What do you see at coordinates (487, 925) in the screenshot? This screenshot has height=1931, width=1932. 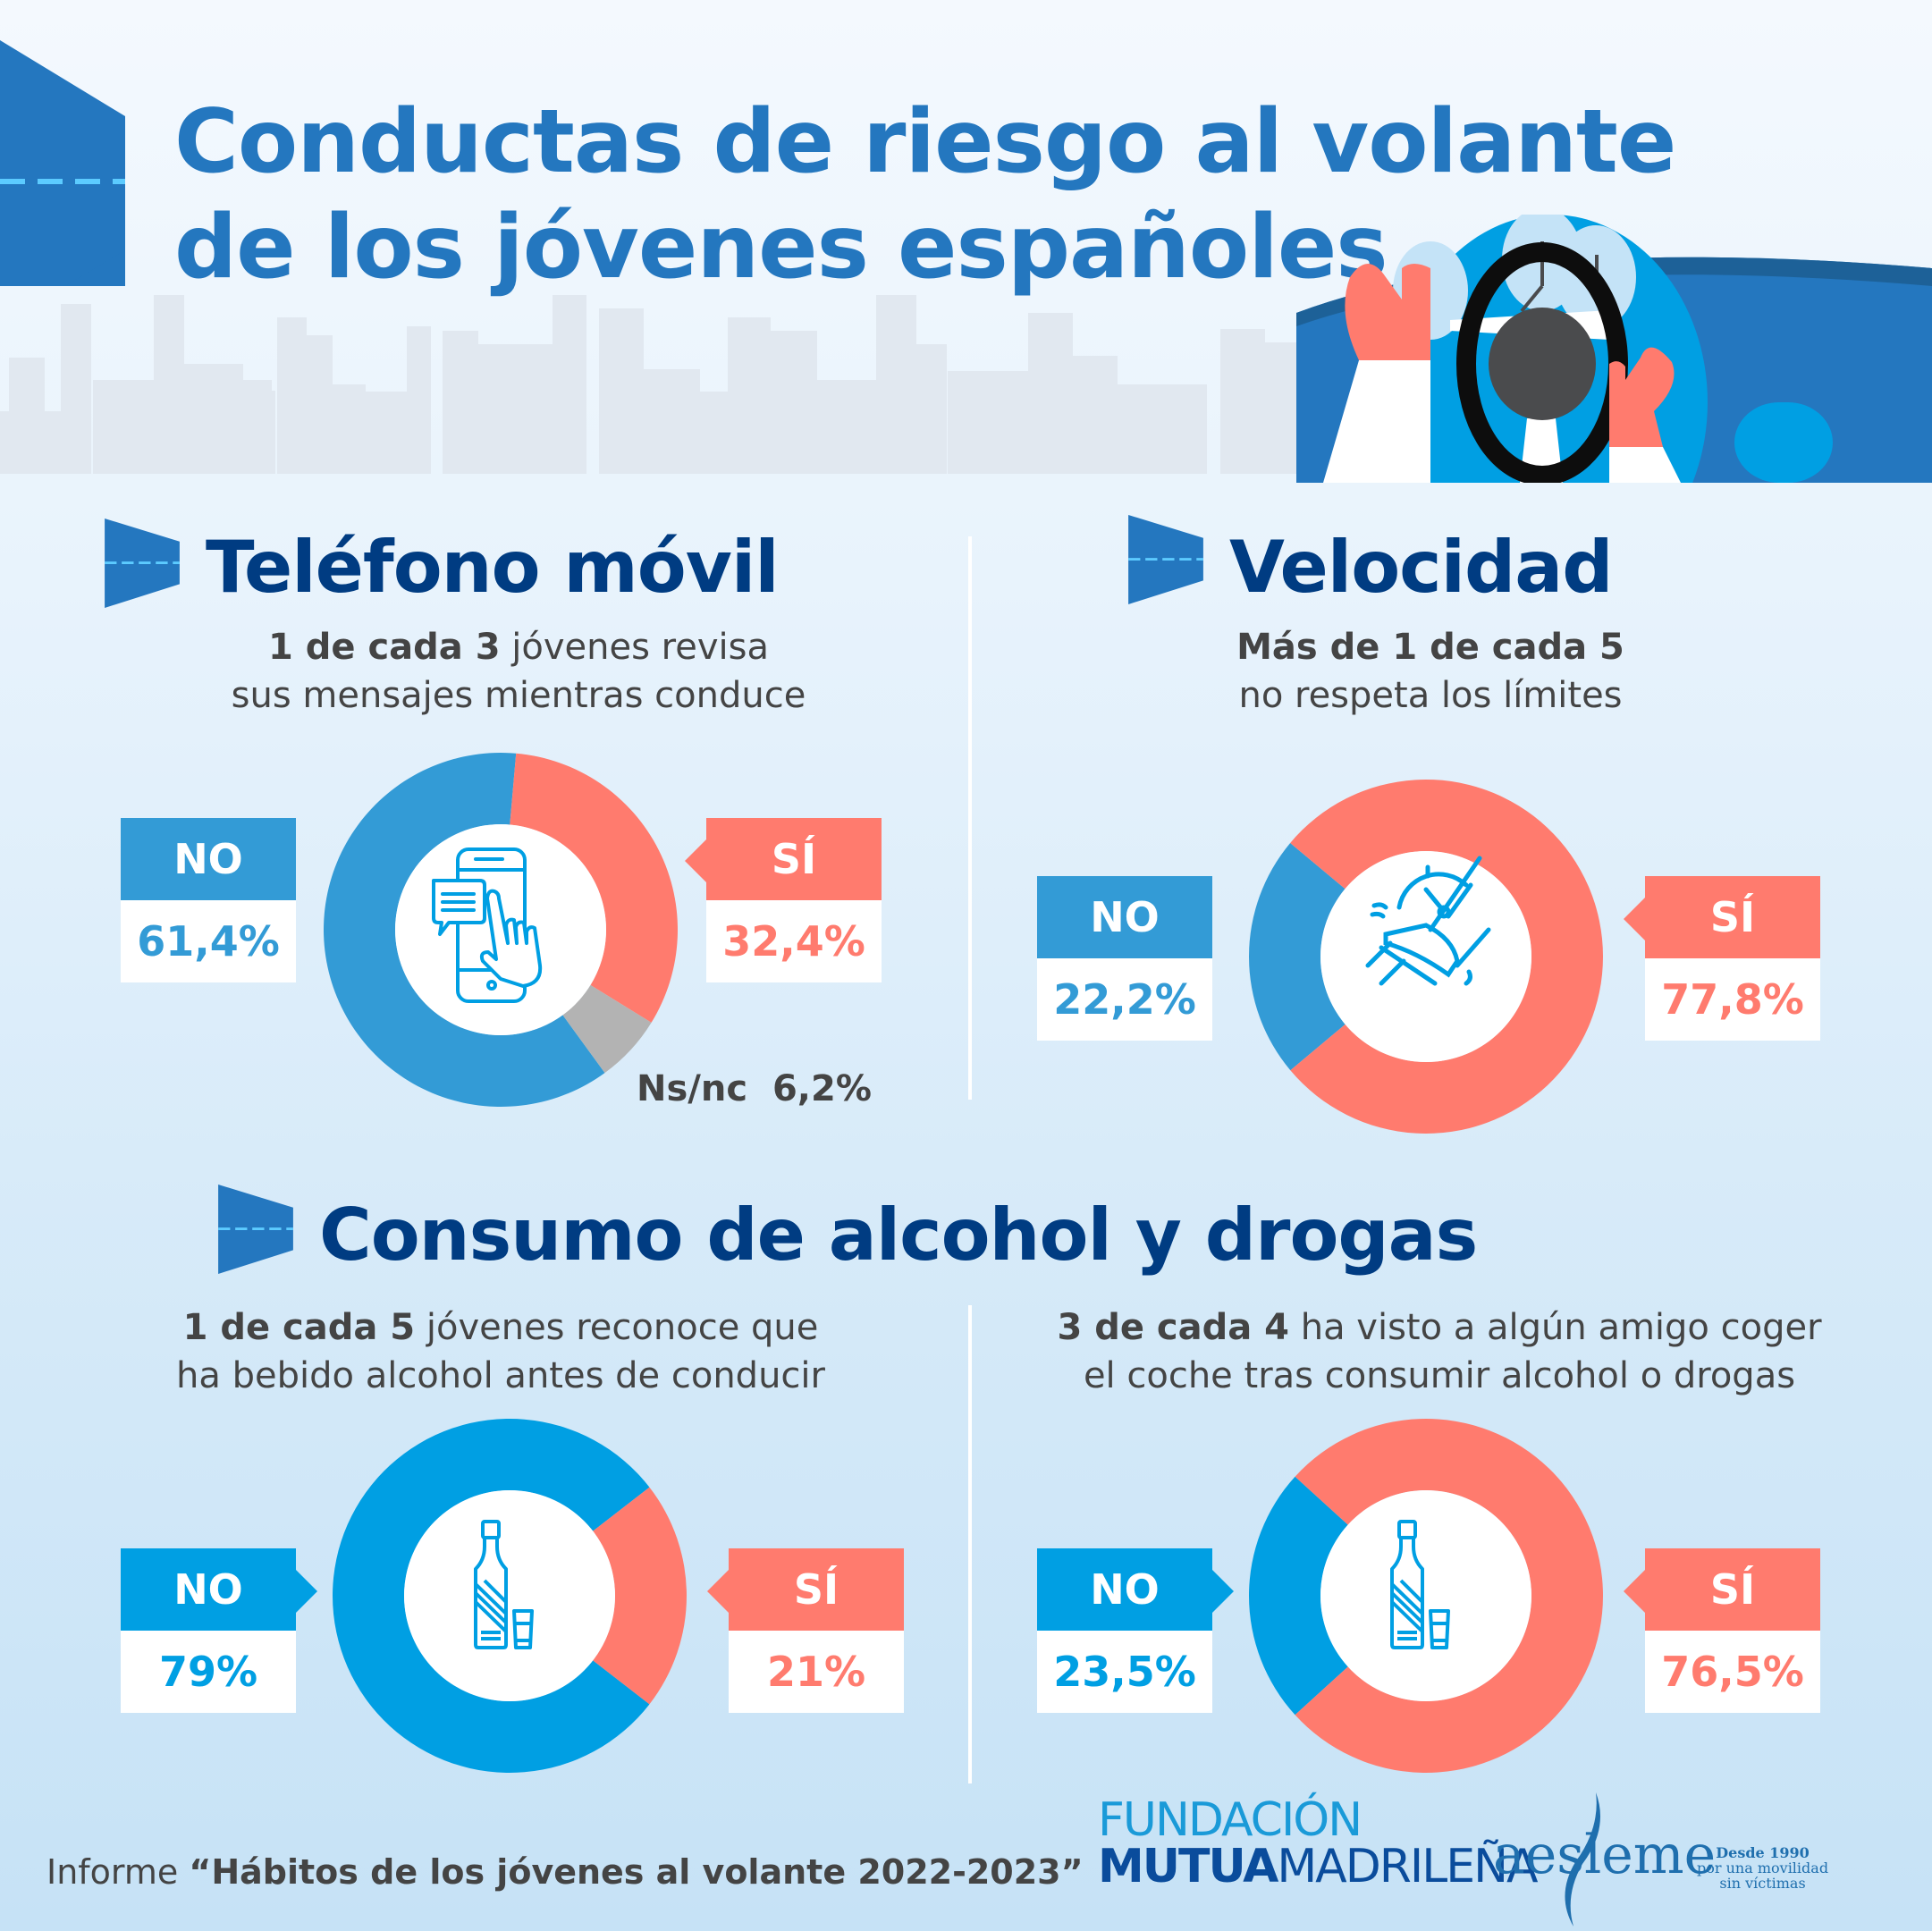 I see `smartphone-touch-icon` at bounding box center [487, 925].